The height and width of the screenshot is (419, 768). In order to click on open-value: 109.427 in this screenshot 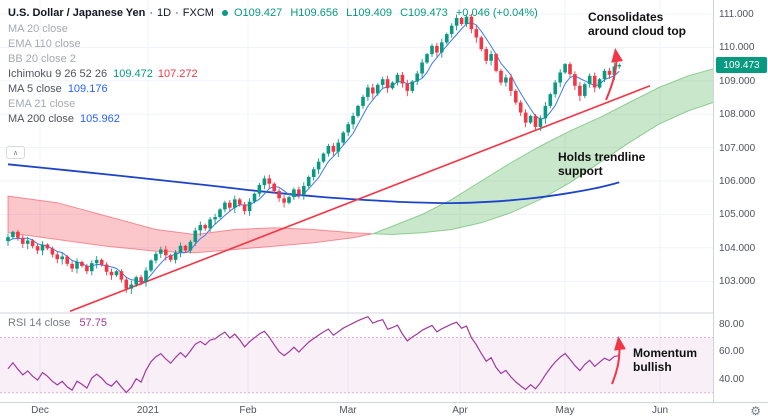, I will do `click(262, 12)`.